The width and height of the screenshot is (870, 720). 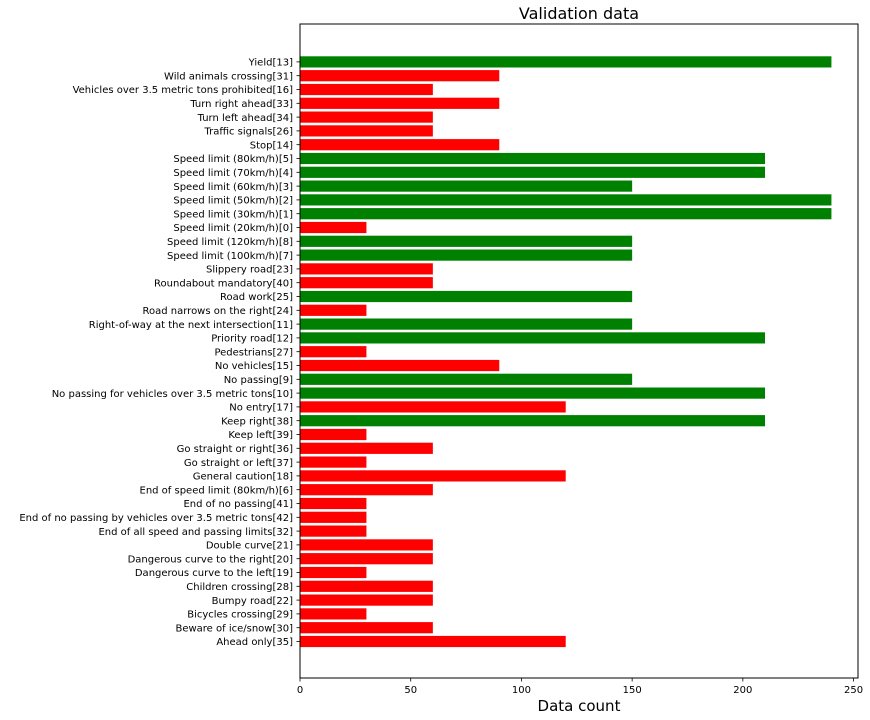 I want to click on y-tick-label: Speed limit (100km/h)[7], so click(x=230, y=256).